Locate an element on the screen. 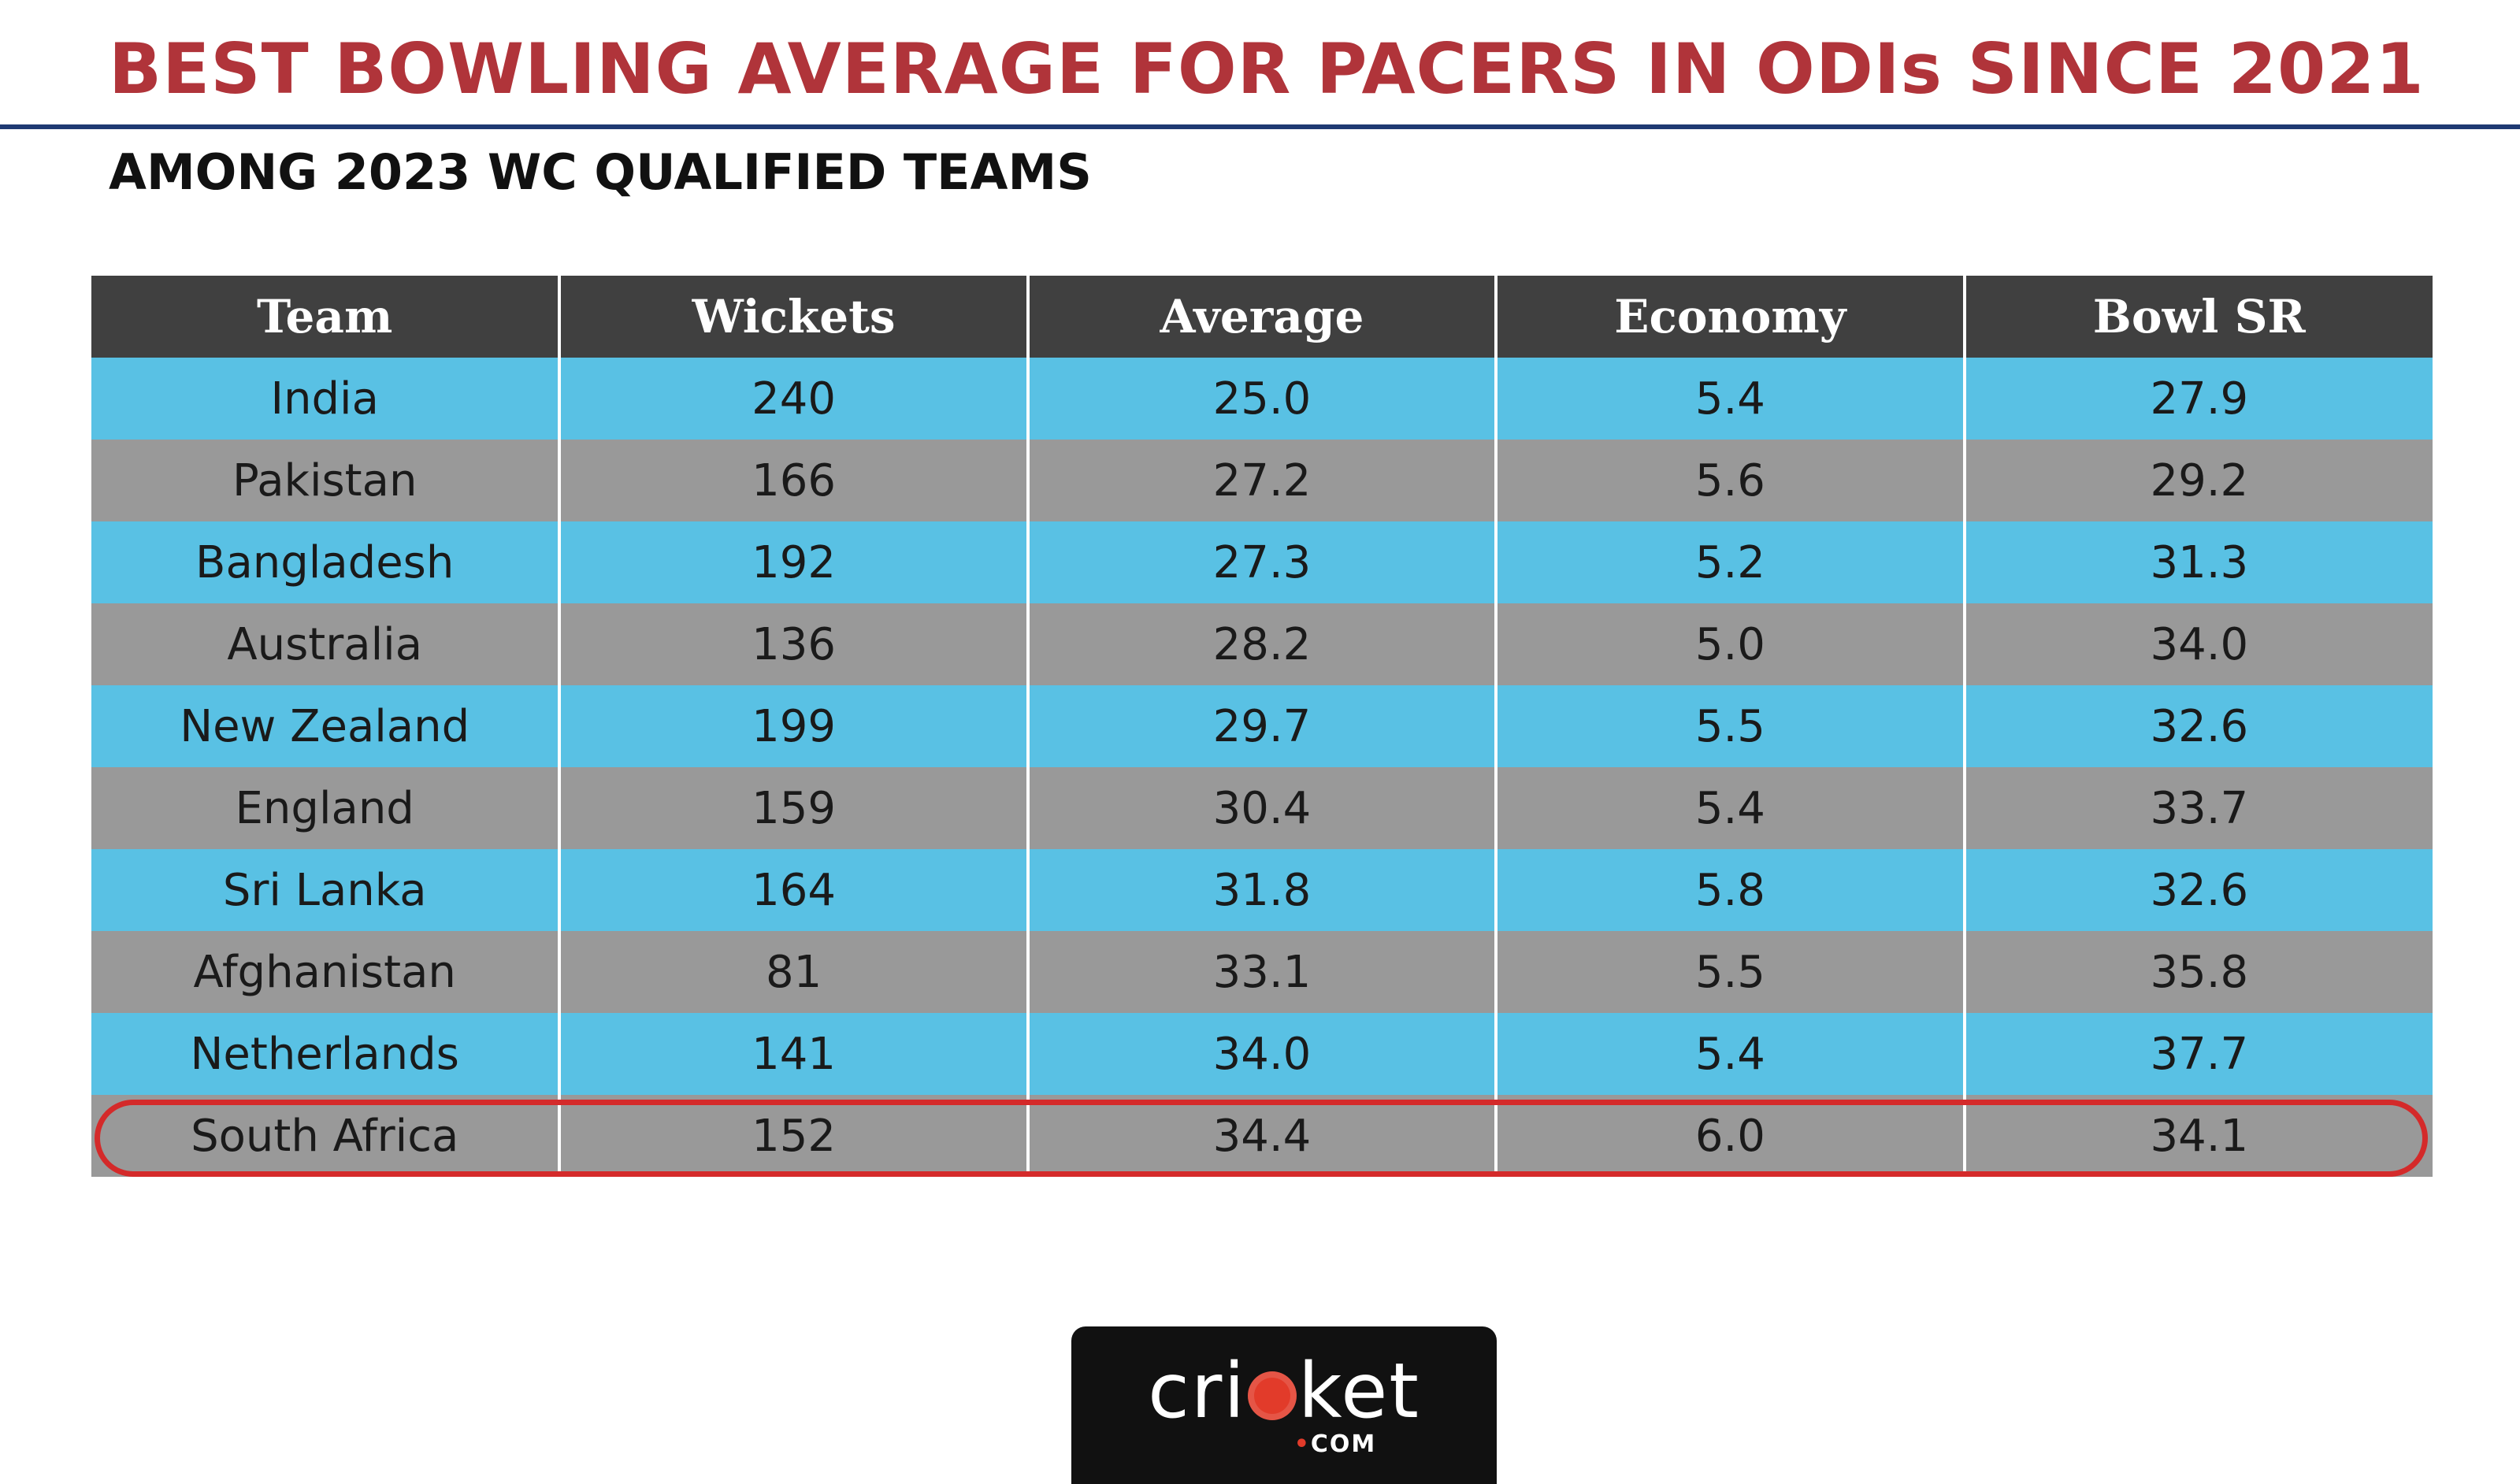 This screenshot has width=2520, height=1484. cell-average: 34.4 is located at coordinates (1261, 1136).